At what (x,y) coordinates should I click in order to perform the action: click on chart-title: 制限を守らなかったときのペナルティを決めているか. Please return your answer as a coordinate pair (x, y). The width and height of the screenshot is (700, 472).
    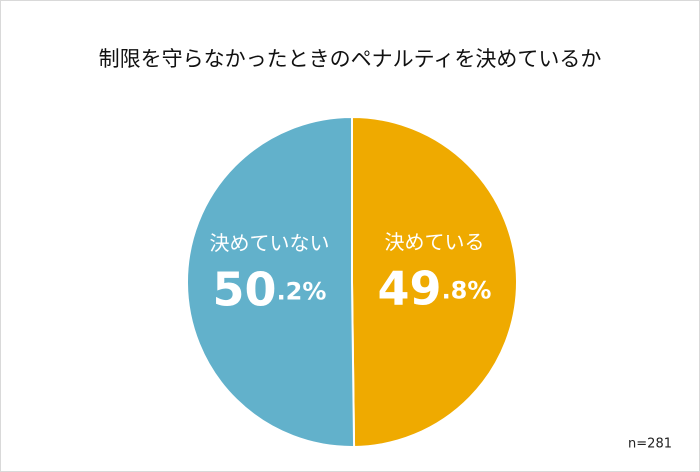
    Looking at the image, I should click on (350, 59).